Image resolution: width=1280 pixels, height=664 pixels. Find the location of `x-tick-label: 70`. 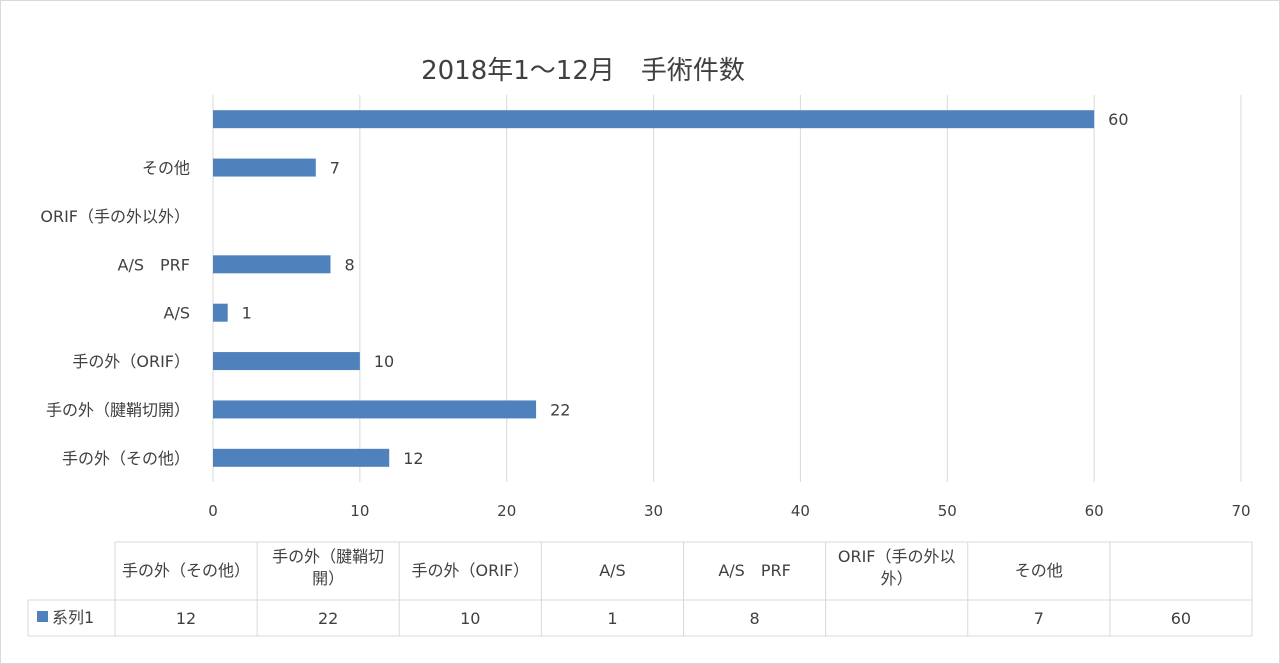

x-tick-label: 70 is located at coordinates (1240, 511).